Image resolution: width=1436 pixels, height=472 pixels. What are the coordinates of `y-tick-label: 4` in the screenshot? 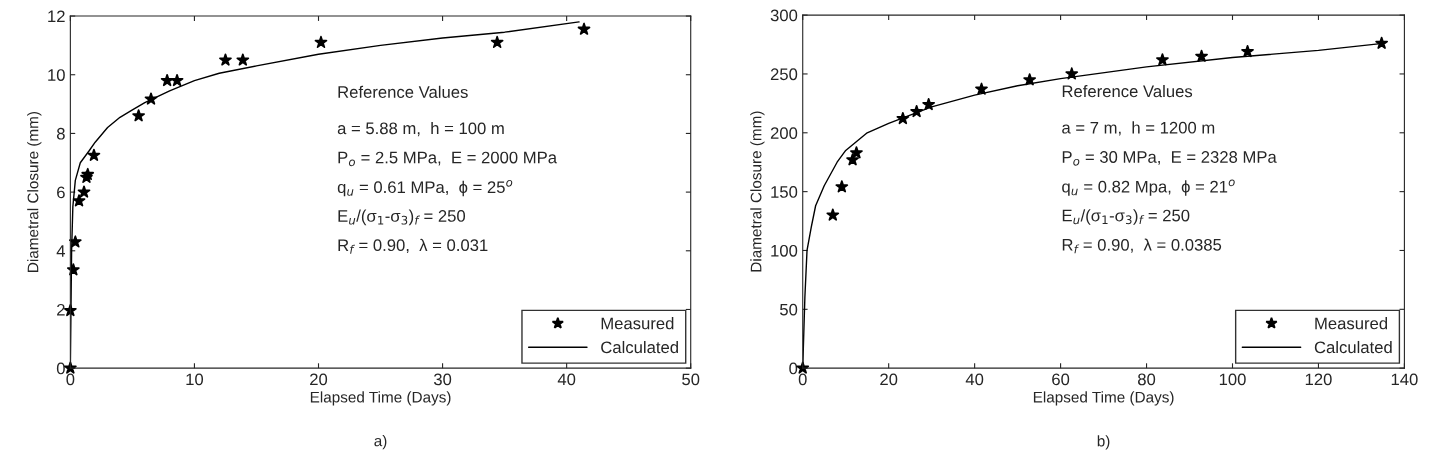 It's located at (61, 251).